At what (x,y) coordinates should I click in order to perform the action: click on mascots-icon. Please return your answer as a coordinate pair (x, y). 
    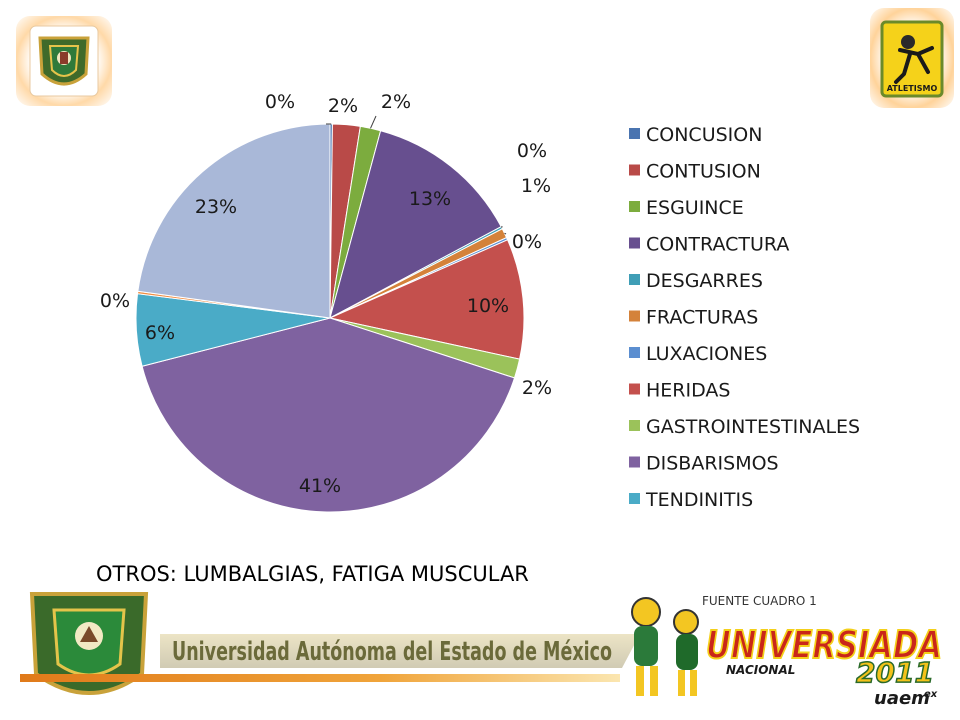
    Looking at the image, I should click on (665, 646).